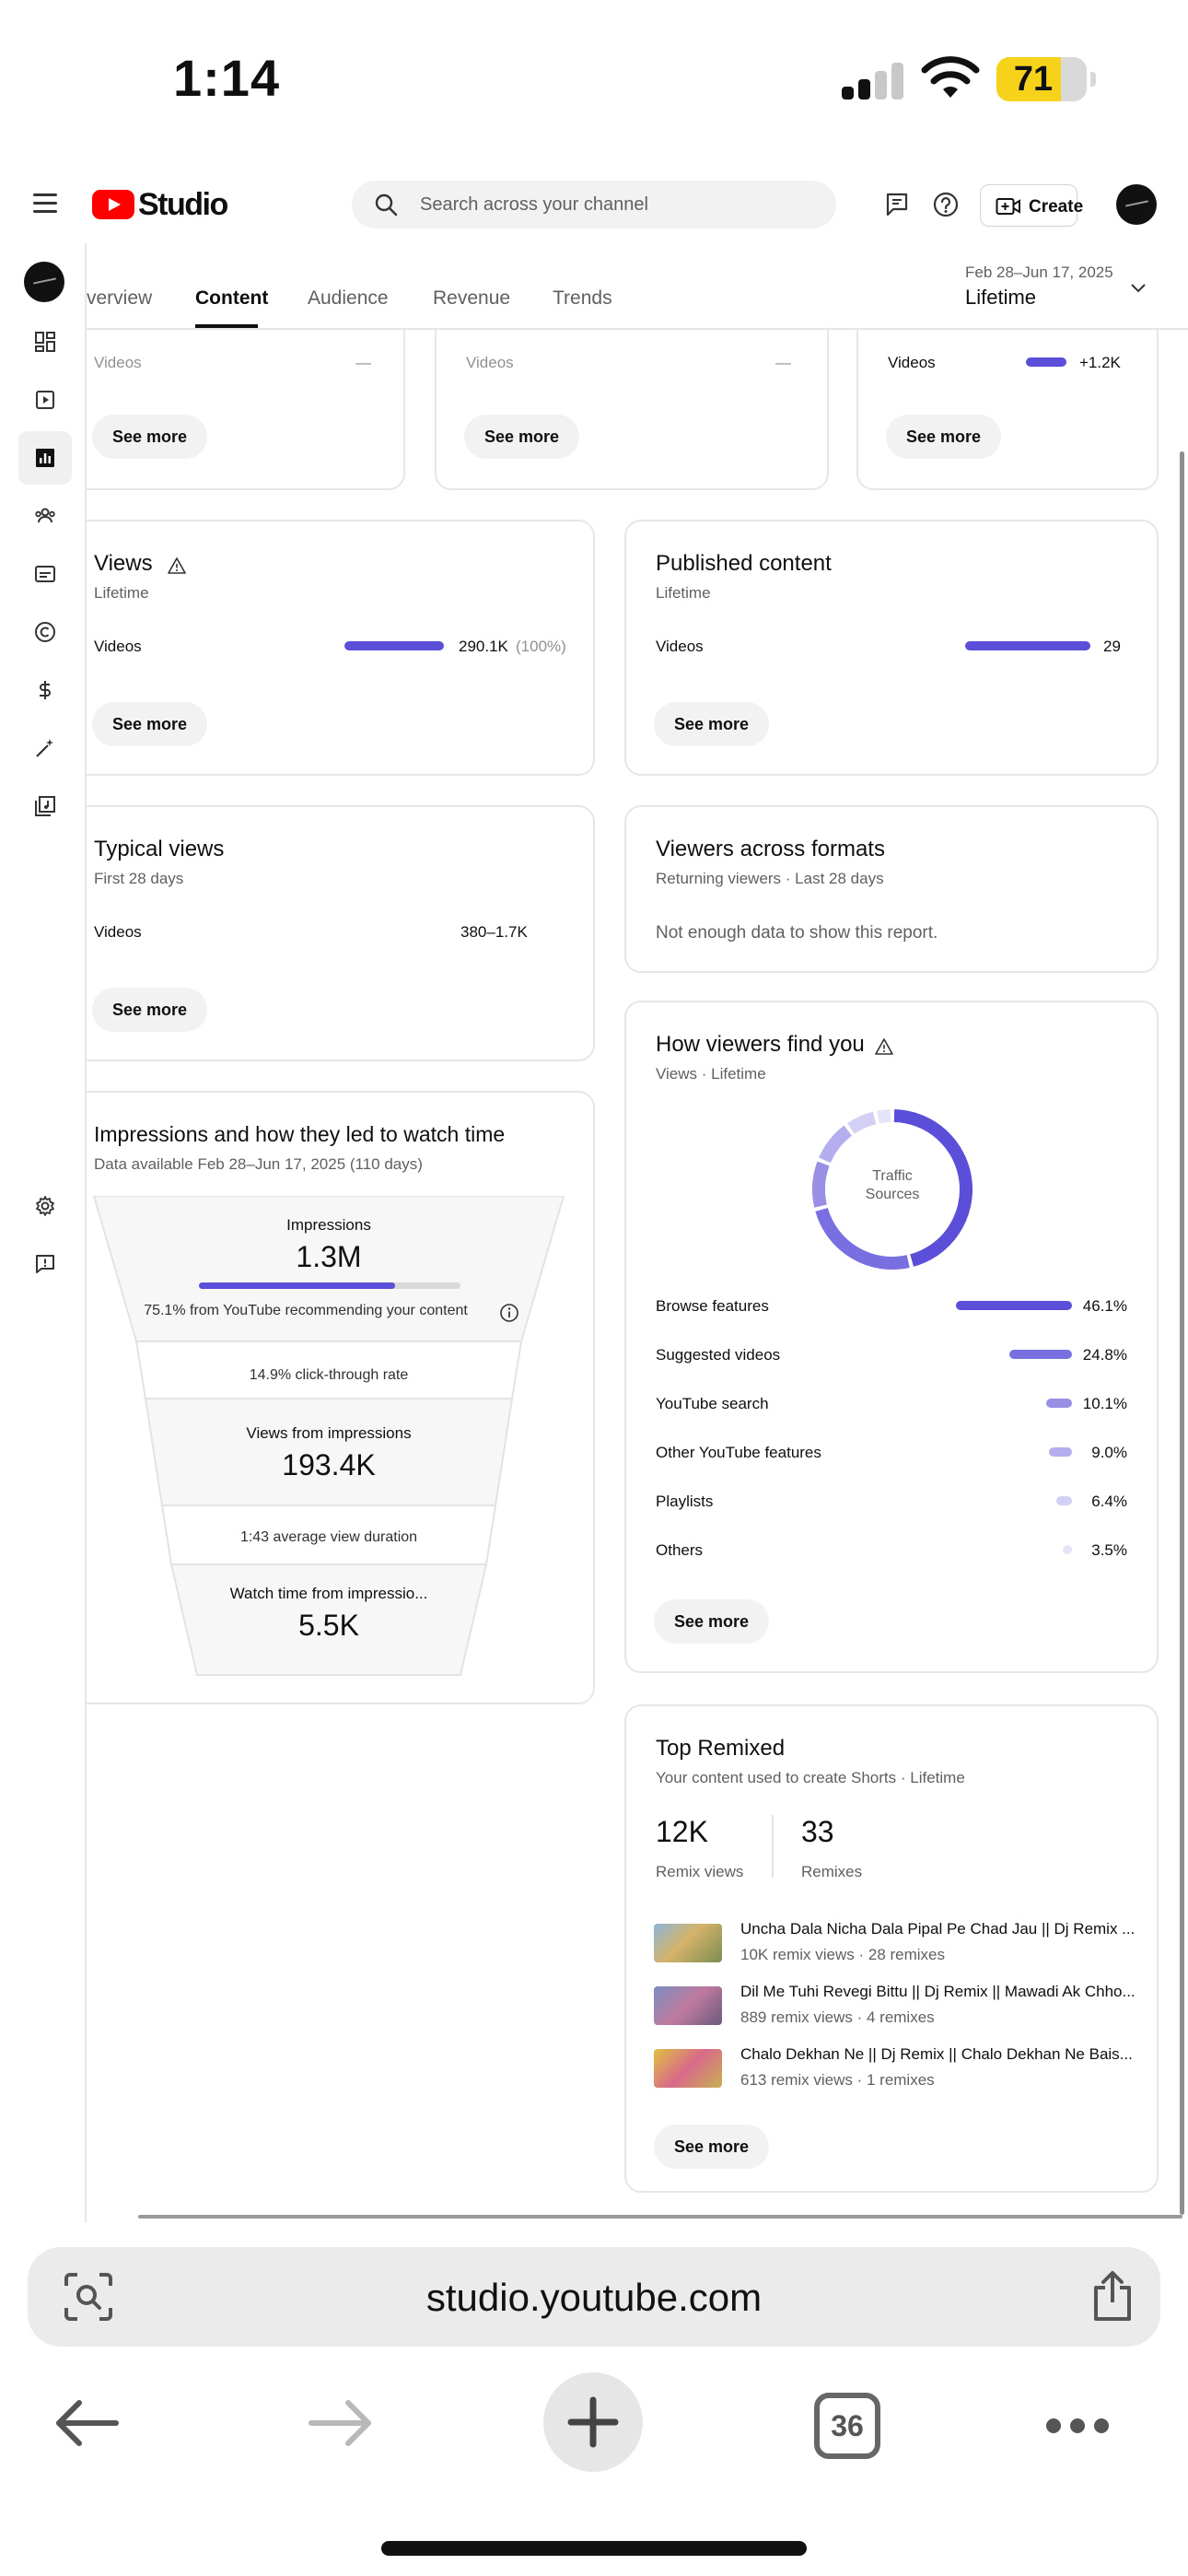 The width and height of the screenshot is (1188, 2576). Describe the element at coordinates (1112, 646) in the screenshot. I see `published-value: 29` at that location.